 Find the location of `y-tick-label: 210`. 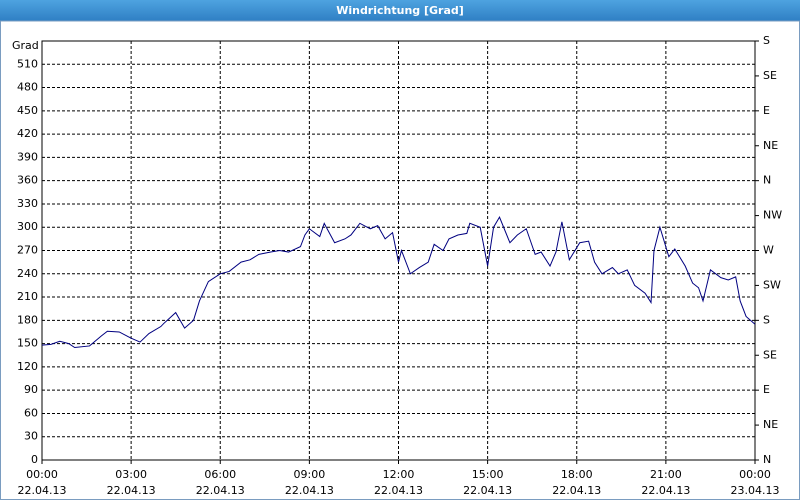

y-tick-label: 210 is located at coordinates (27, 296).